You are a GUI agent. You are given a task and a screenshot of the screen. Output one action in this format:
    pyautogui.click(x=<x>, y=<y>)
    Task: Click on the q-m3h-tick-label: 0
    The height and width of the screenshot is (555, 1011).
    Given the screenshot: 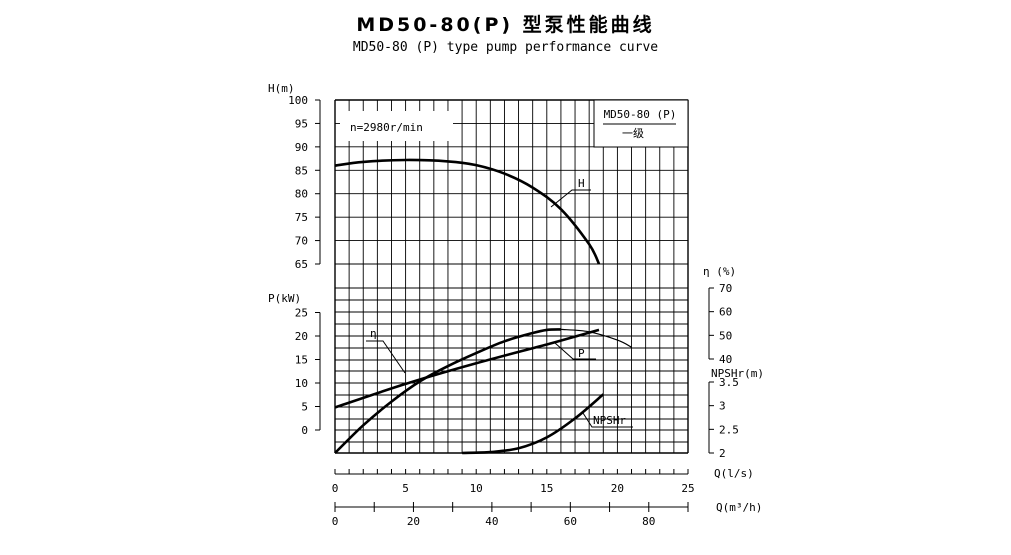 What is the action you would take?
    pyautogui.click(x=335, y=521)
    